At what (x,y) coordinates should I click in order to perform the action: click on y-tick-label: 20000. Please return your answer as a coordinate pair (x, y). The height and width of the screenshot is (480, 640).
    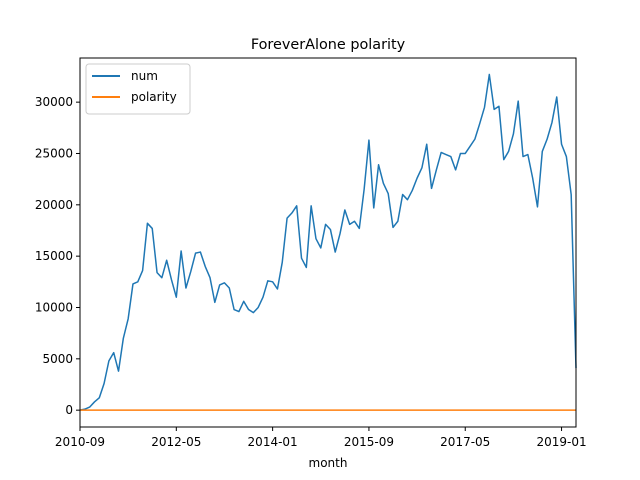
    Looking at the image, I should click on (54, 205).